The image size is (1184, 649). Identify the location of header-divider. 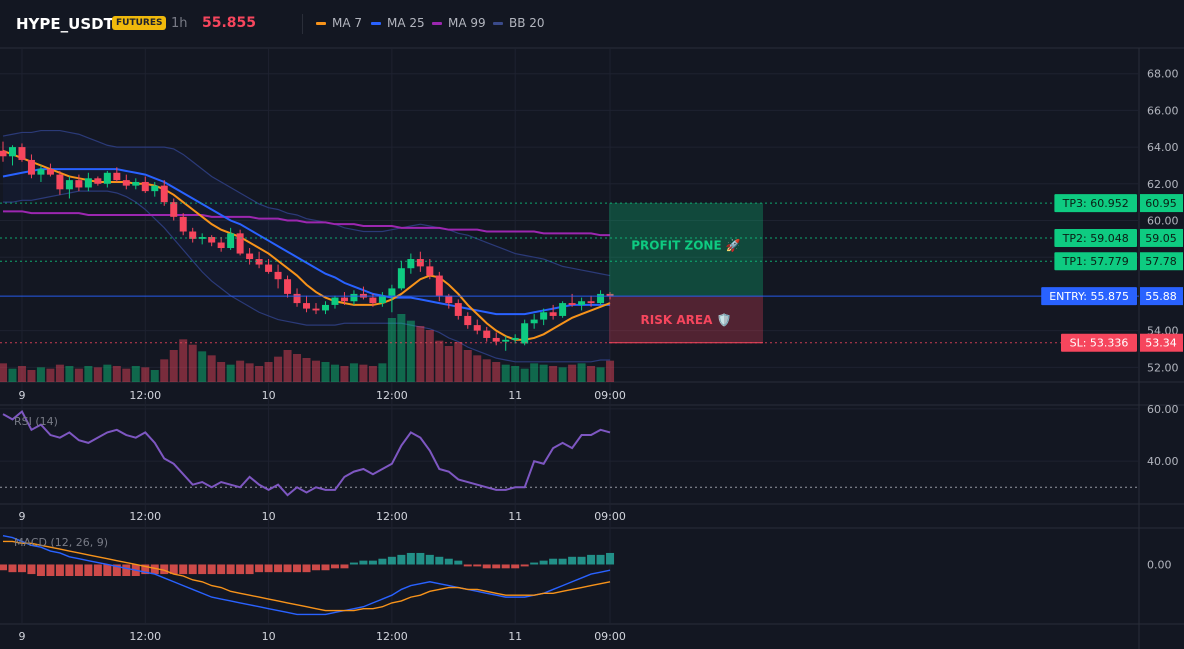
(302, 24).